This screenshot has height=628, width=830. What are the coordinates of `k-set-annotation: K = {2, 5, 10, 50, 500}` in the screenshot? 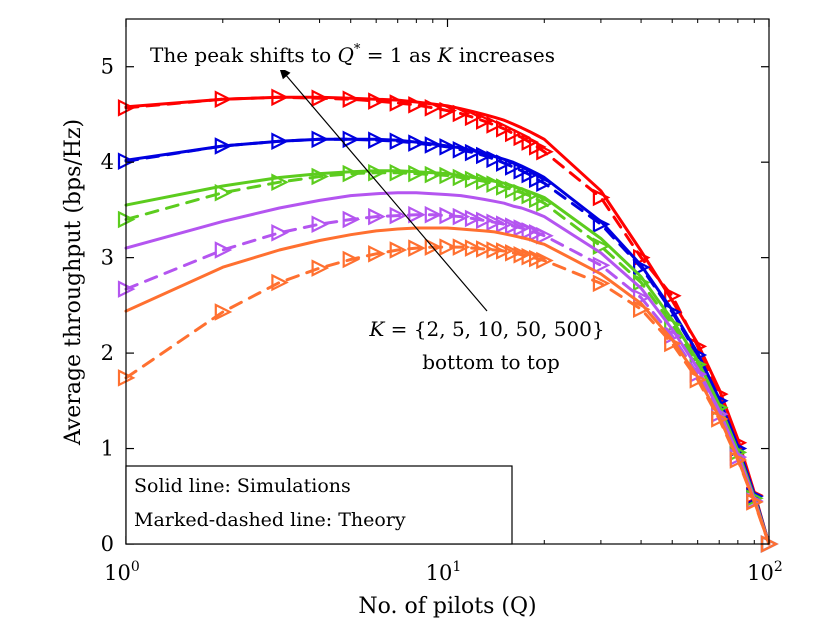 It's located at (486, 329).